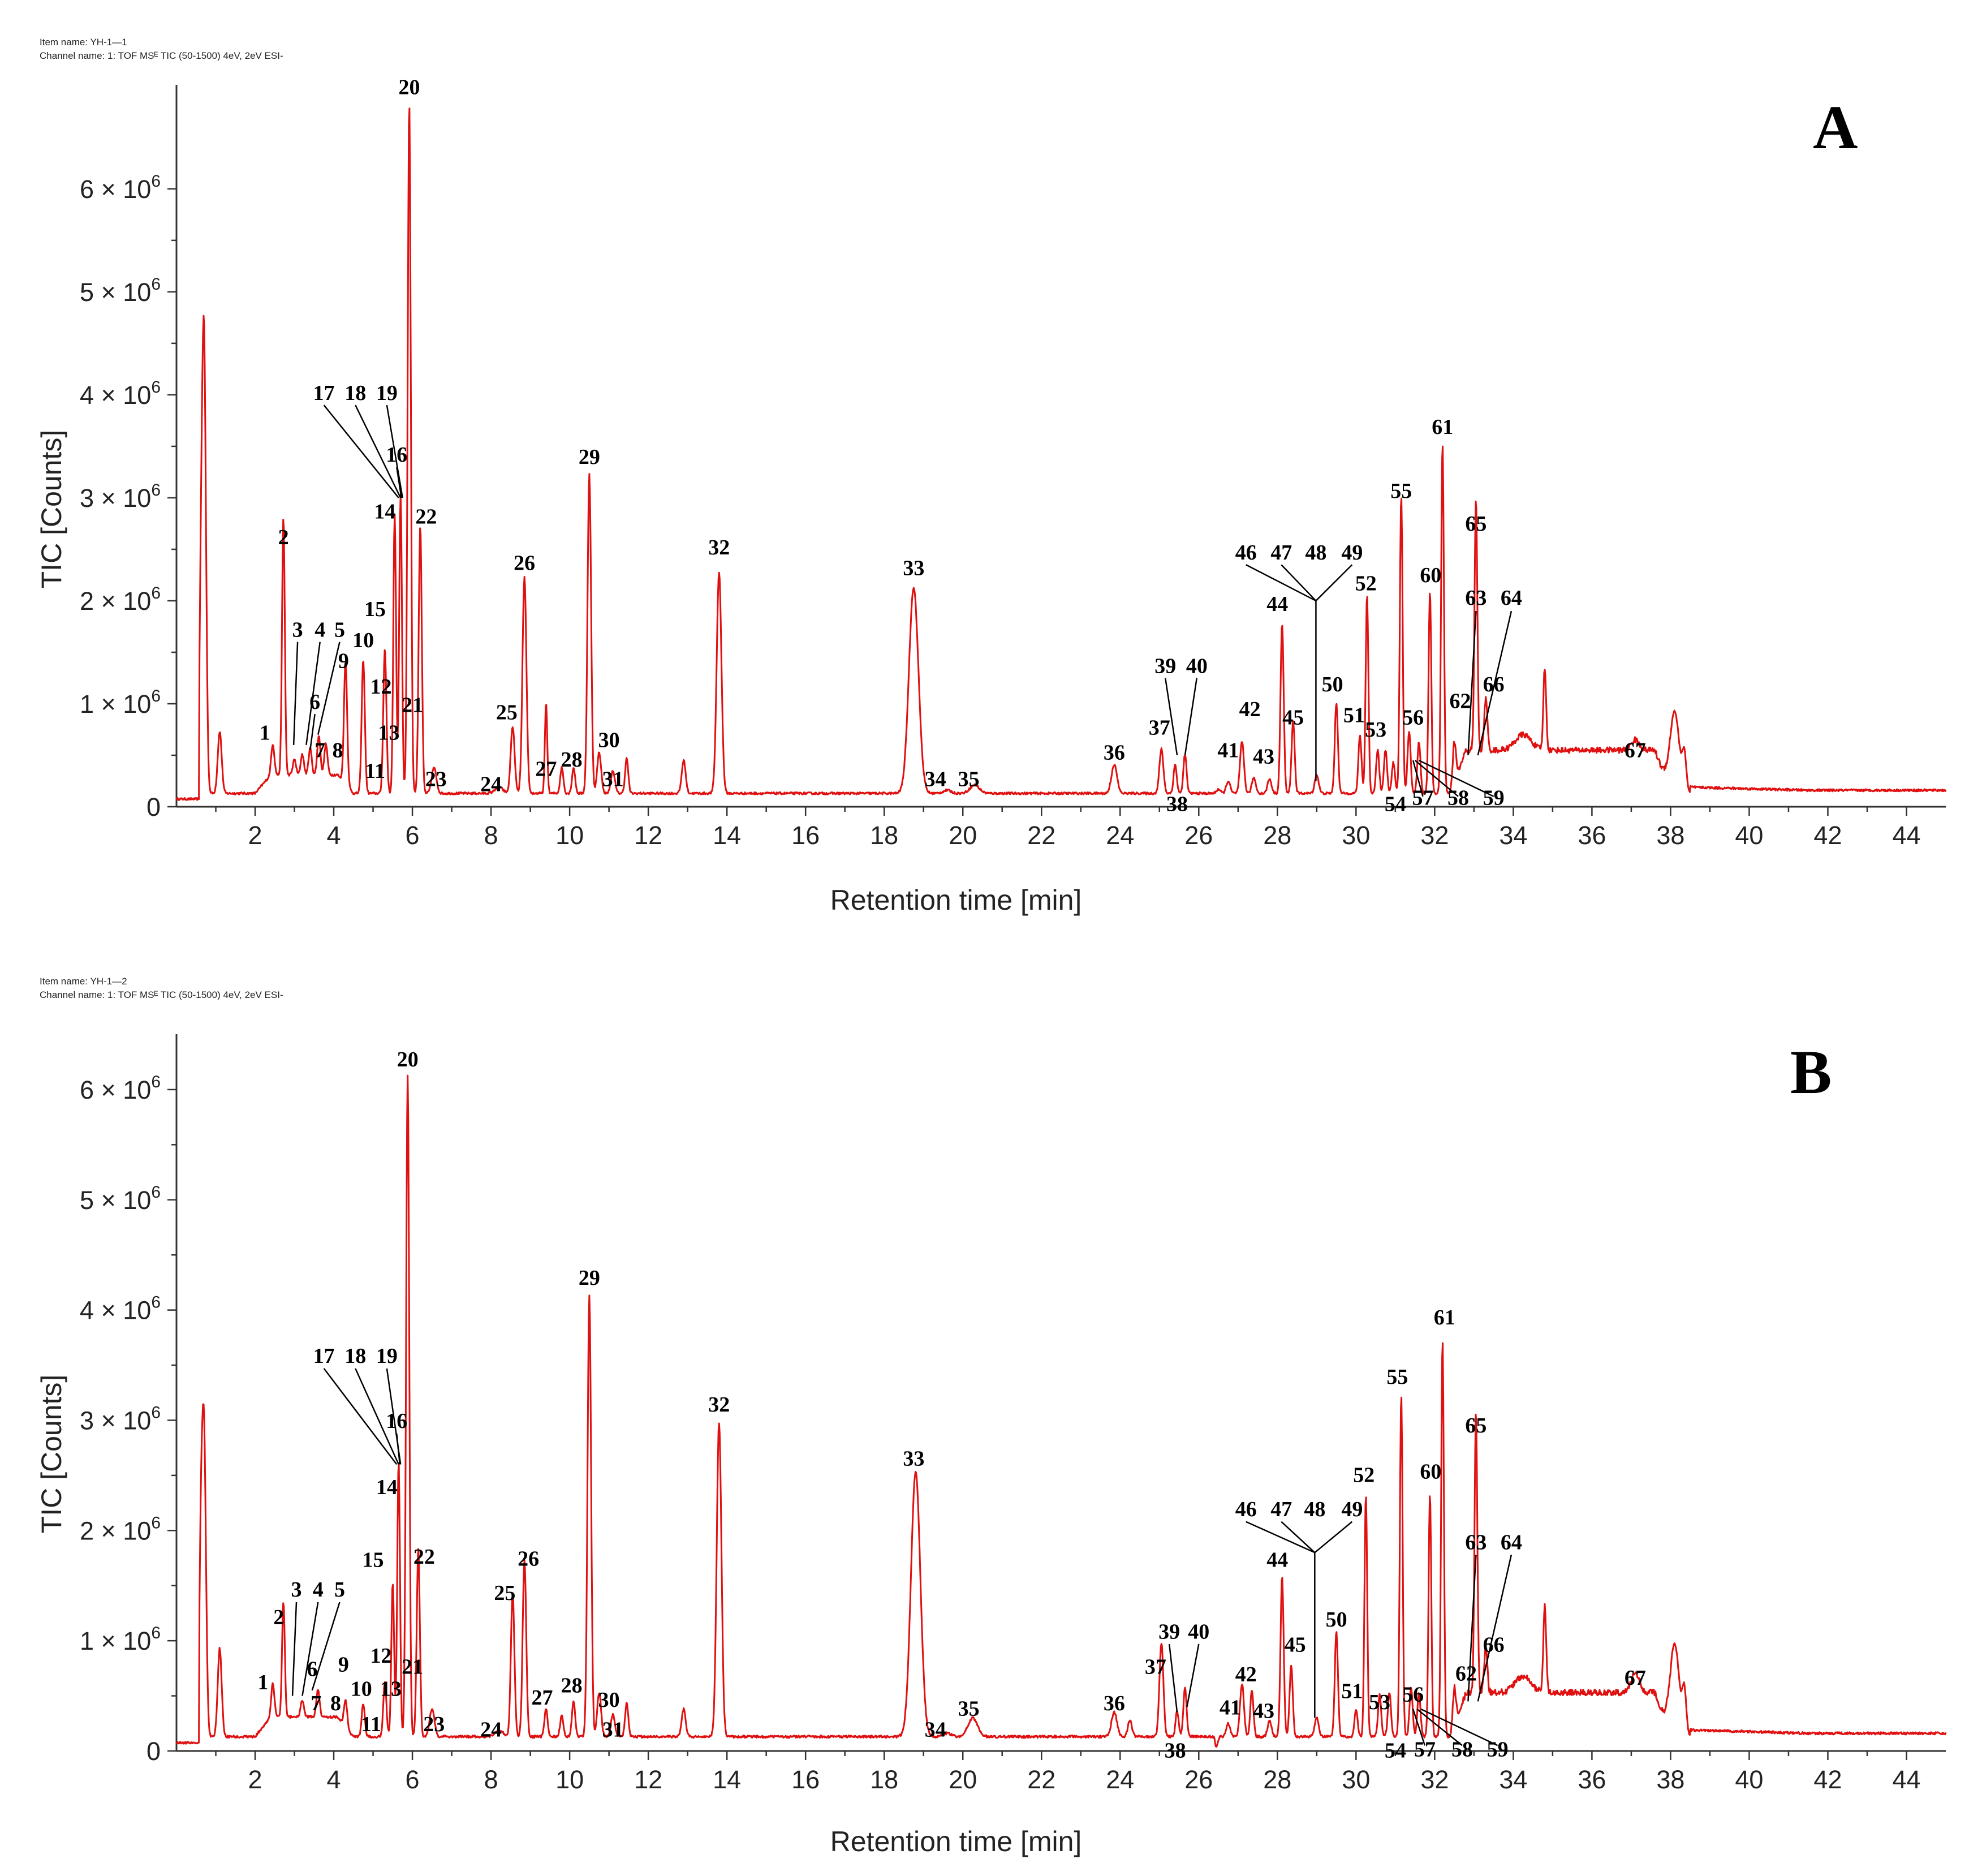  Describe the element at coordinates (1315, 553) in the screenshot. I see `peak-label-a-48: 48` at that location.